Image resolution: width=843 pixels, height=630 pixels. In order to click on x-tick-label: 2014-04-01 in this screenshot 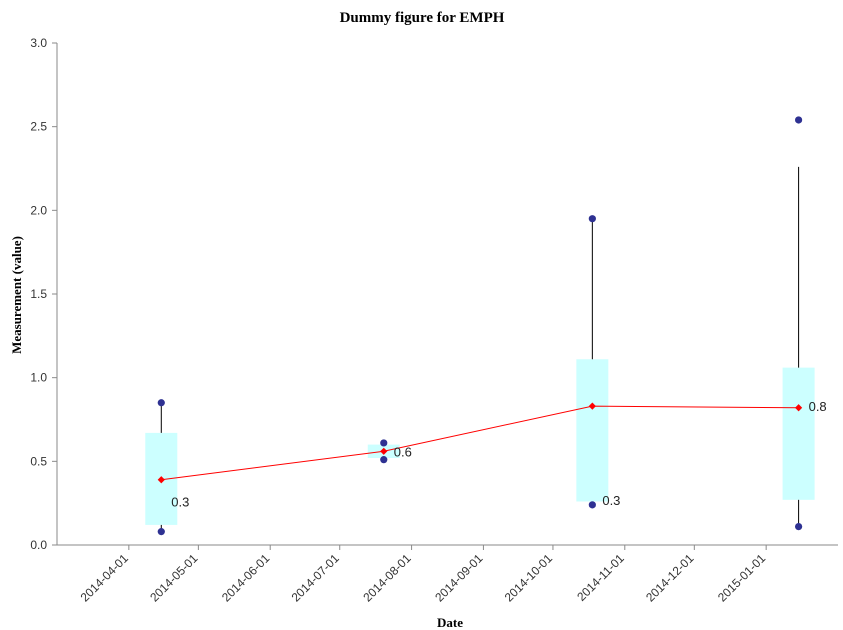, I will do `click(105, 578)`.